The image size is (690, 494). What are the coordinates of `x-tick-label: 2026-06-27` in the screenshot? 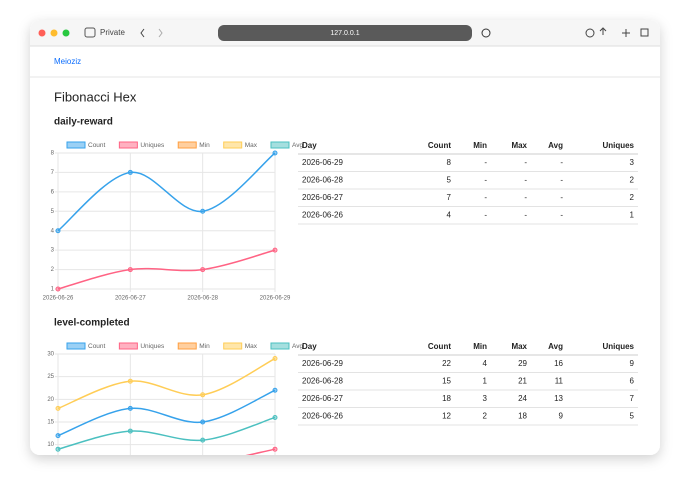 It's located at (130, 299).